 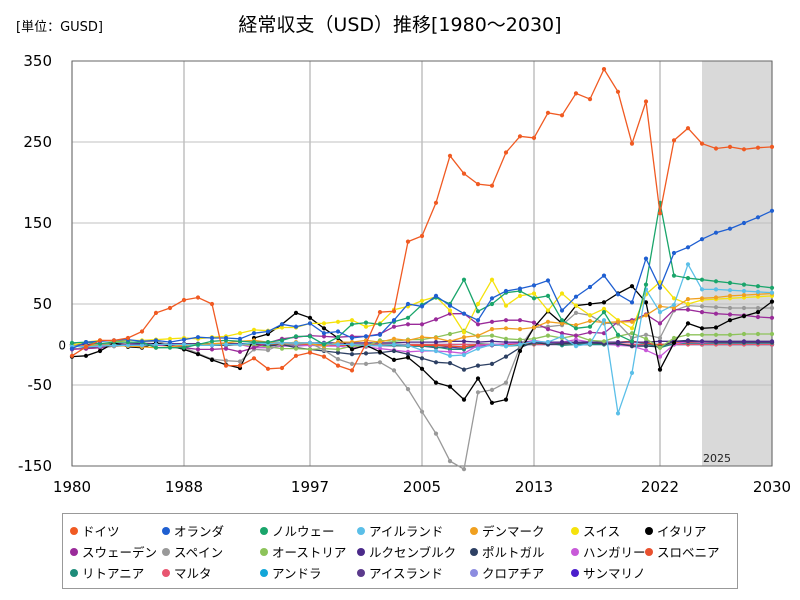 I want to click on legend-label: アンドラ, so click(x=297, y=573).